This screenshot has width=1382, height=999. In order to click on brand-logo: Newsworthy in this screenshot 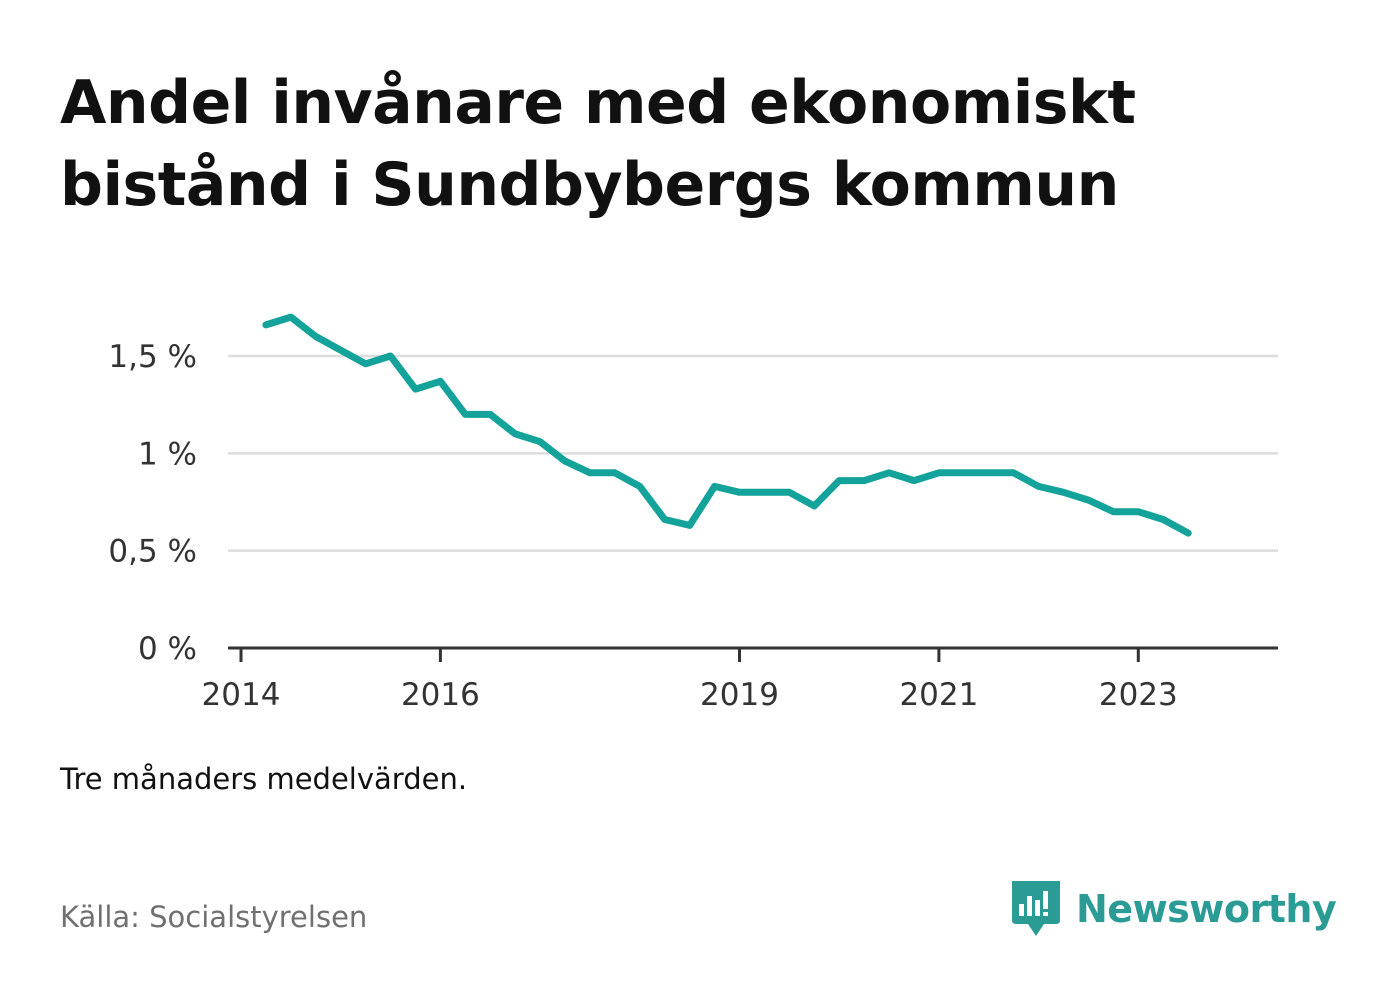, I will do `click(1173, 909)`.